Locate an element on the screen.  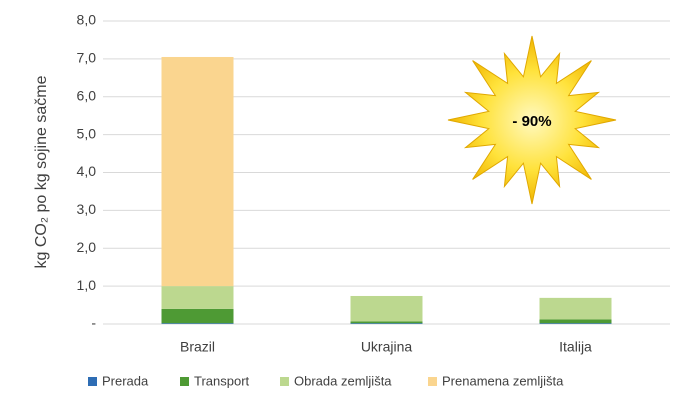
y-tick-label: 1,0 is located at coordinates (87, 285).